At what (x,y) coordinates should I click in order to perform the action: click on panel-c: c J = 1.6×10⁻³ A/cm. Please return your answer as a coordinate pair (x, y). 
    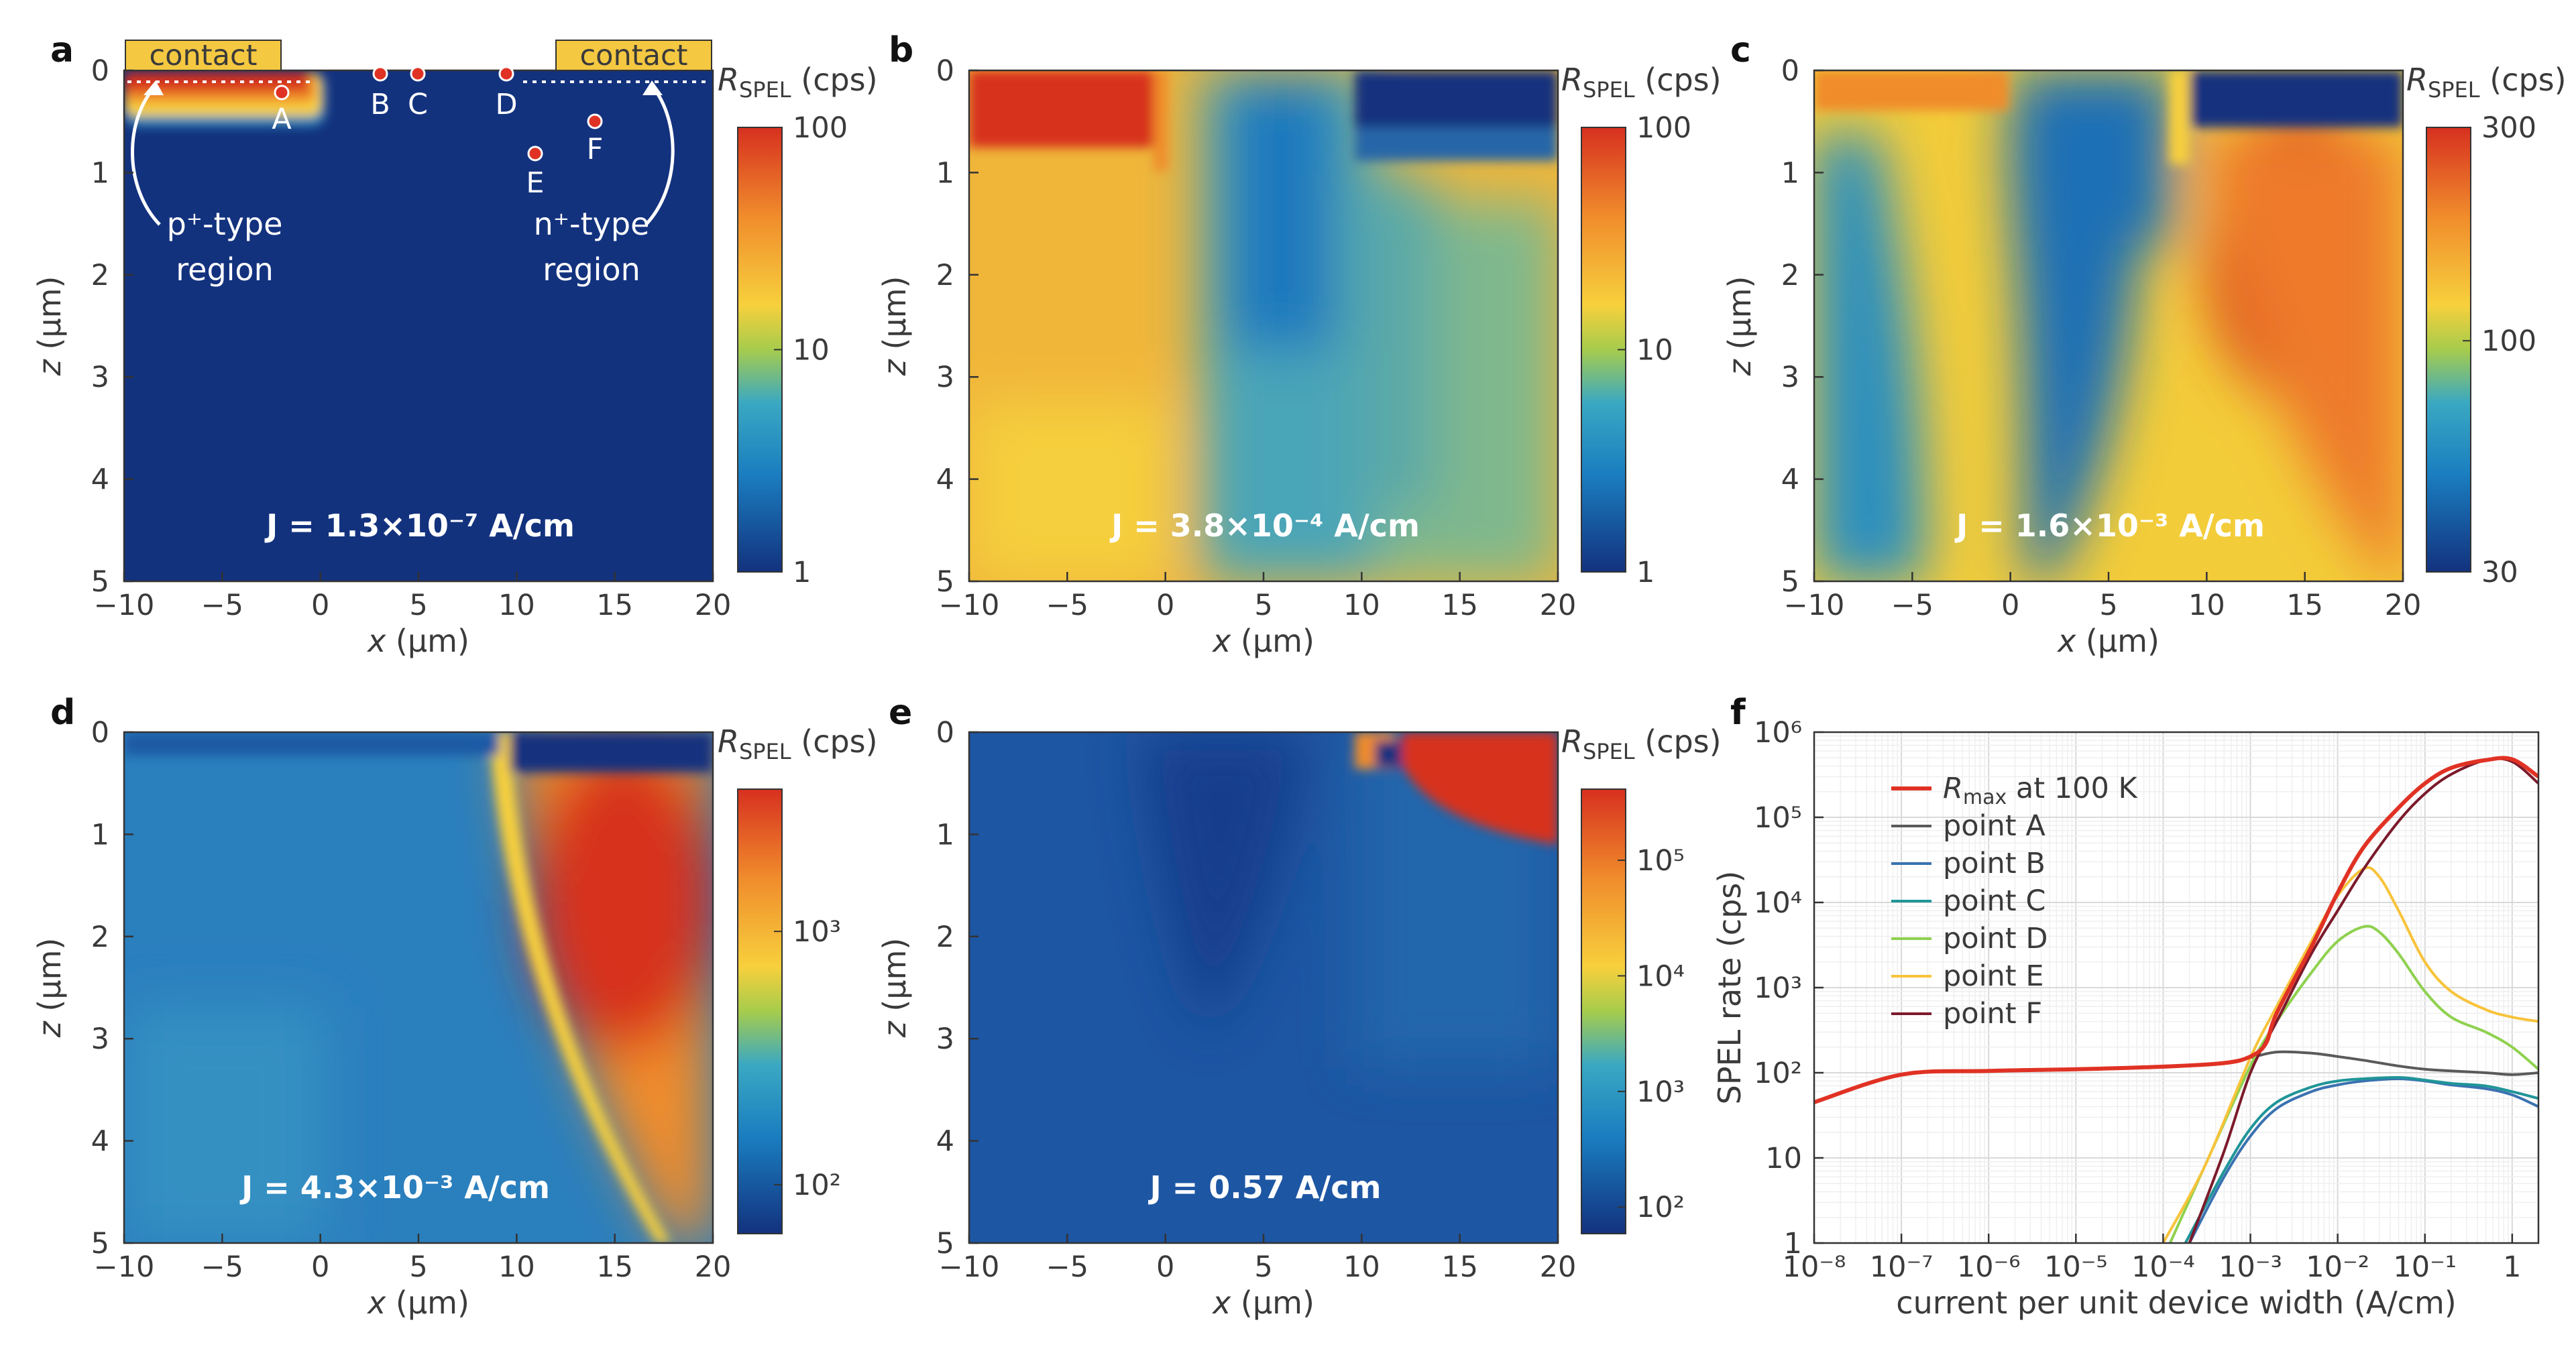
    Looking at the image, I should click on (2067, 306).